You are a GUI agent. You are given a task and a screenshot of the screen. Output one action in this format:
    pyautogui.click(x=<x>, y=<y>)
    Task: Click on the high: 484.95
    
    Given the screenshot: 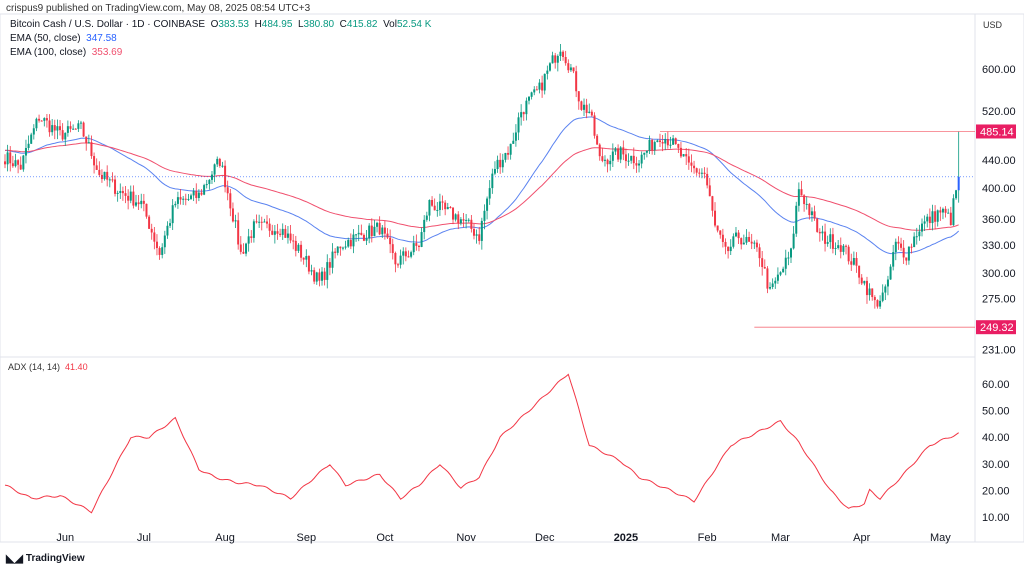 What is the action you would take?
    pyautogui.click(x=277, y=24)
    